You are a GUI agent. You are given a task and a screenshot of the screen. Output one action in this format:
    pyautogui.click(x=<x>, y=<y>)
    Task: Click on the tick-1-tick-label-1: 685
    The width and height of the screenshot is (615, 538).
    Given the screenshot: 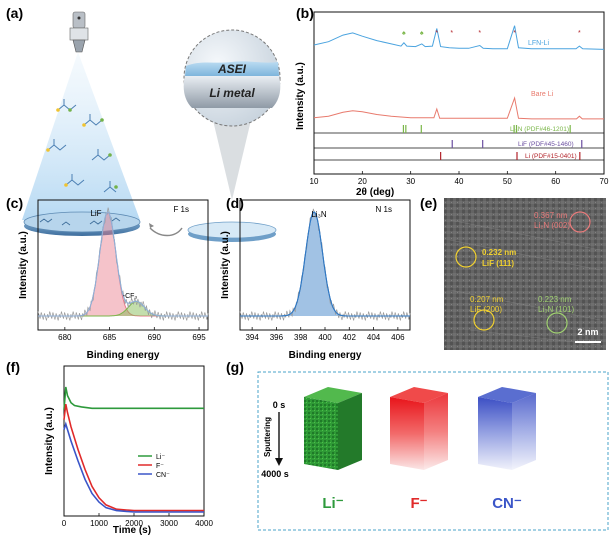 What is the action you would take?
    pyautogui.click(x=110, y=337)
    